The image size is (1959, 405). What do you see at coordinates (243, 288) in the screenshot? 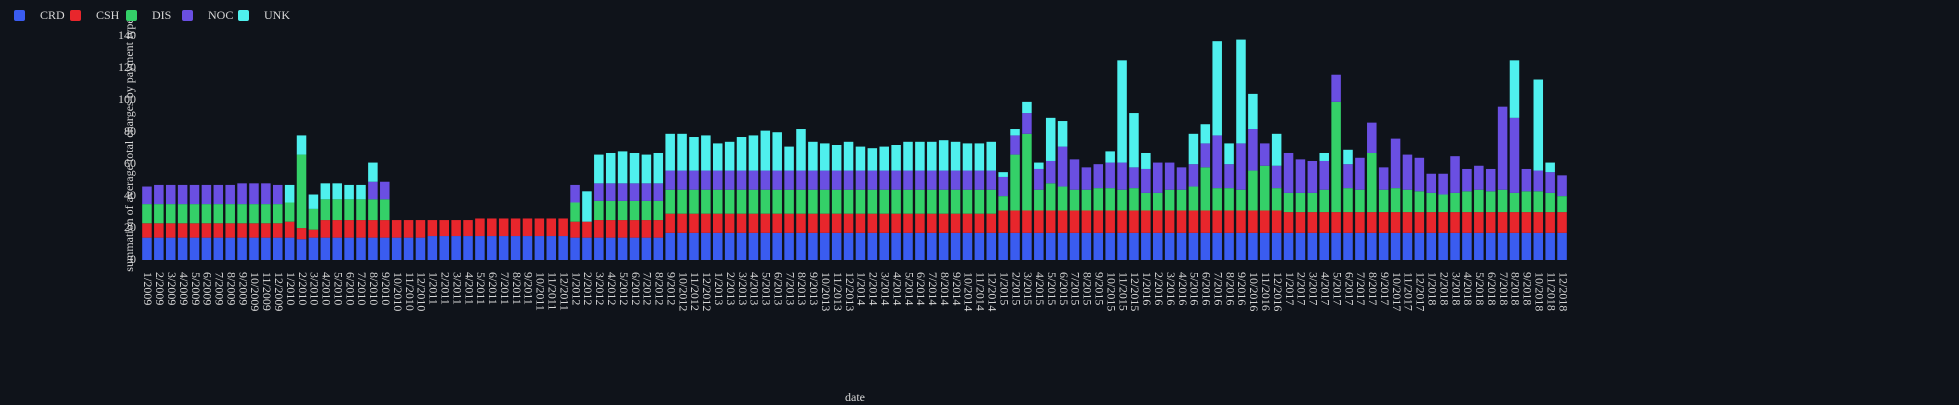
I see `x-tick-label: 9/2009` at bounding box center [243, 288].